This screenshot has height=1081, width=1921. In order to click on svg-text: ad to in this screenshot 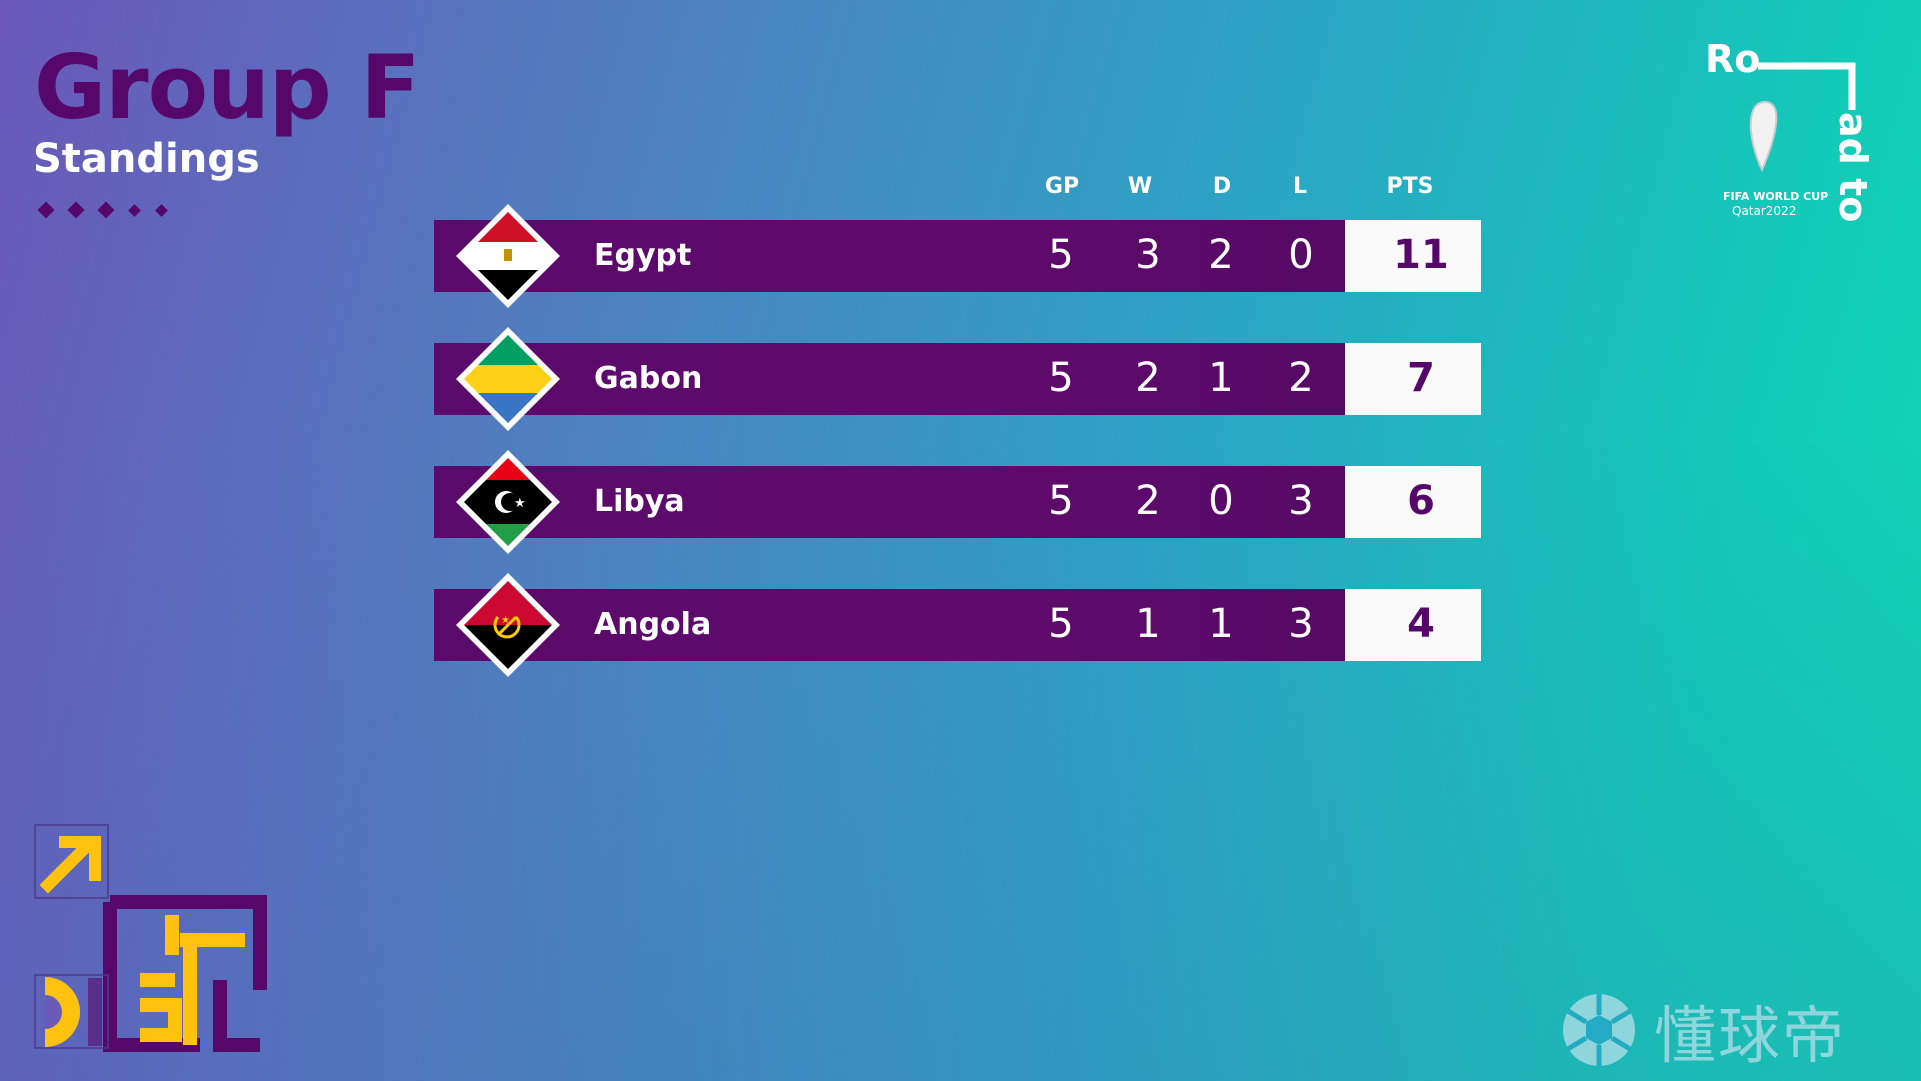, I will do `click(1853, 167)`.